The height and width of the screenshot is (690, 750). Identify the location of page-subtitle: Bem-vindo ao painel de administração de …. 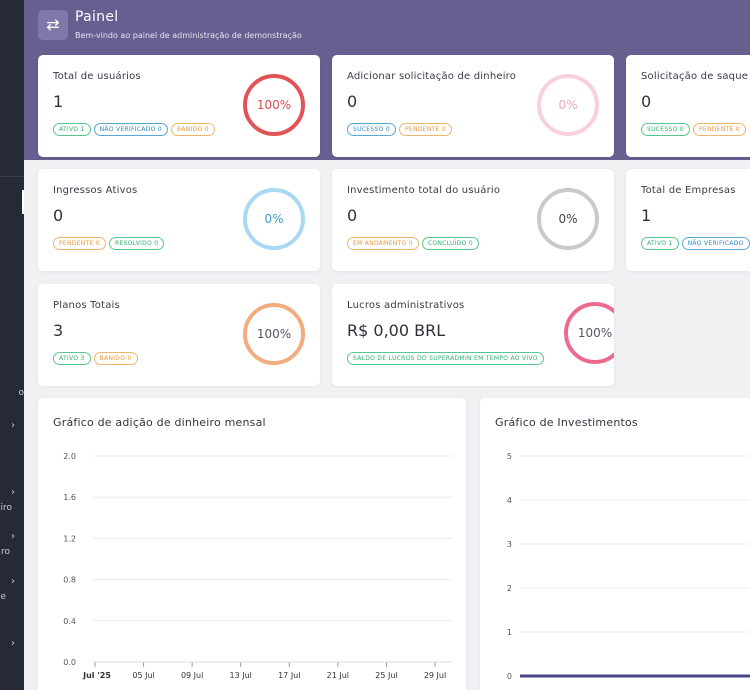
(188, 35).